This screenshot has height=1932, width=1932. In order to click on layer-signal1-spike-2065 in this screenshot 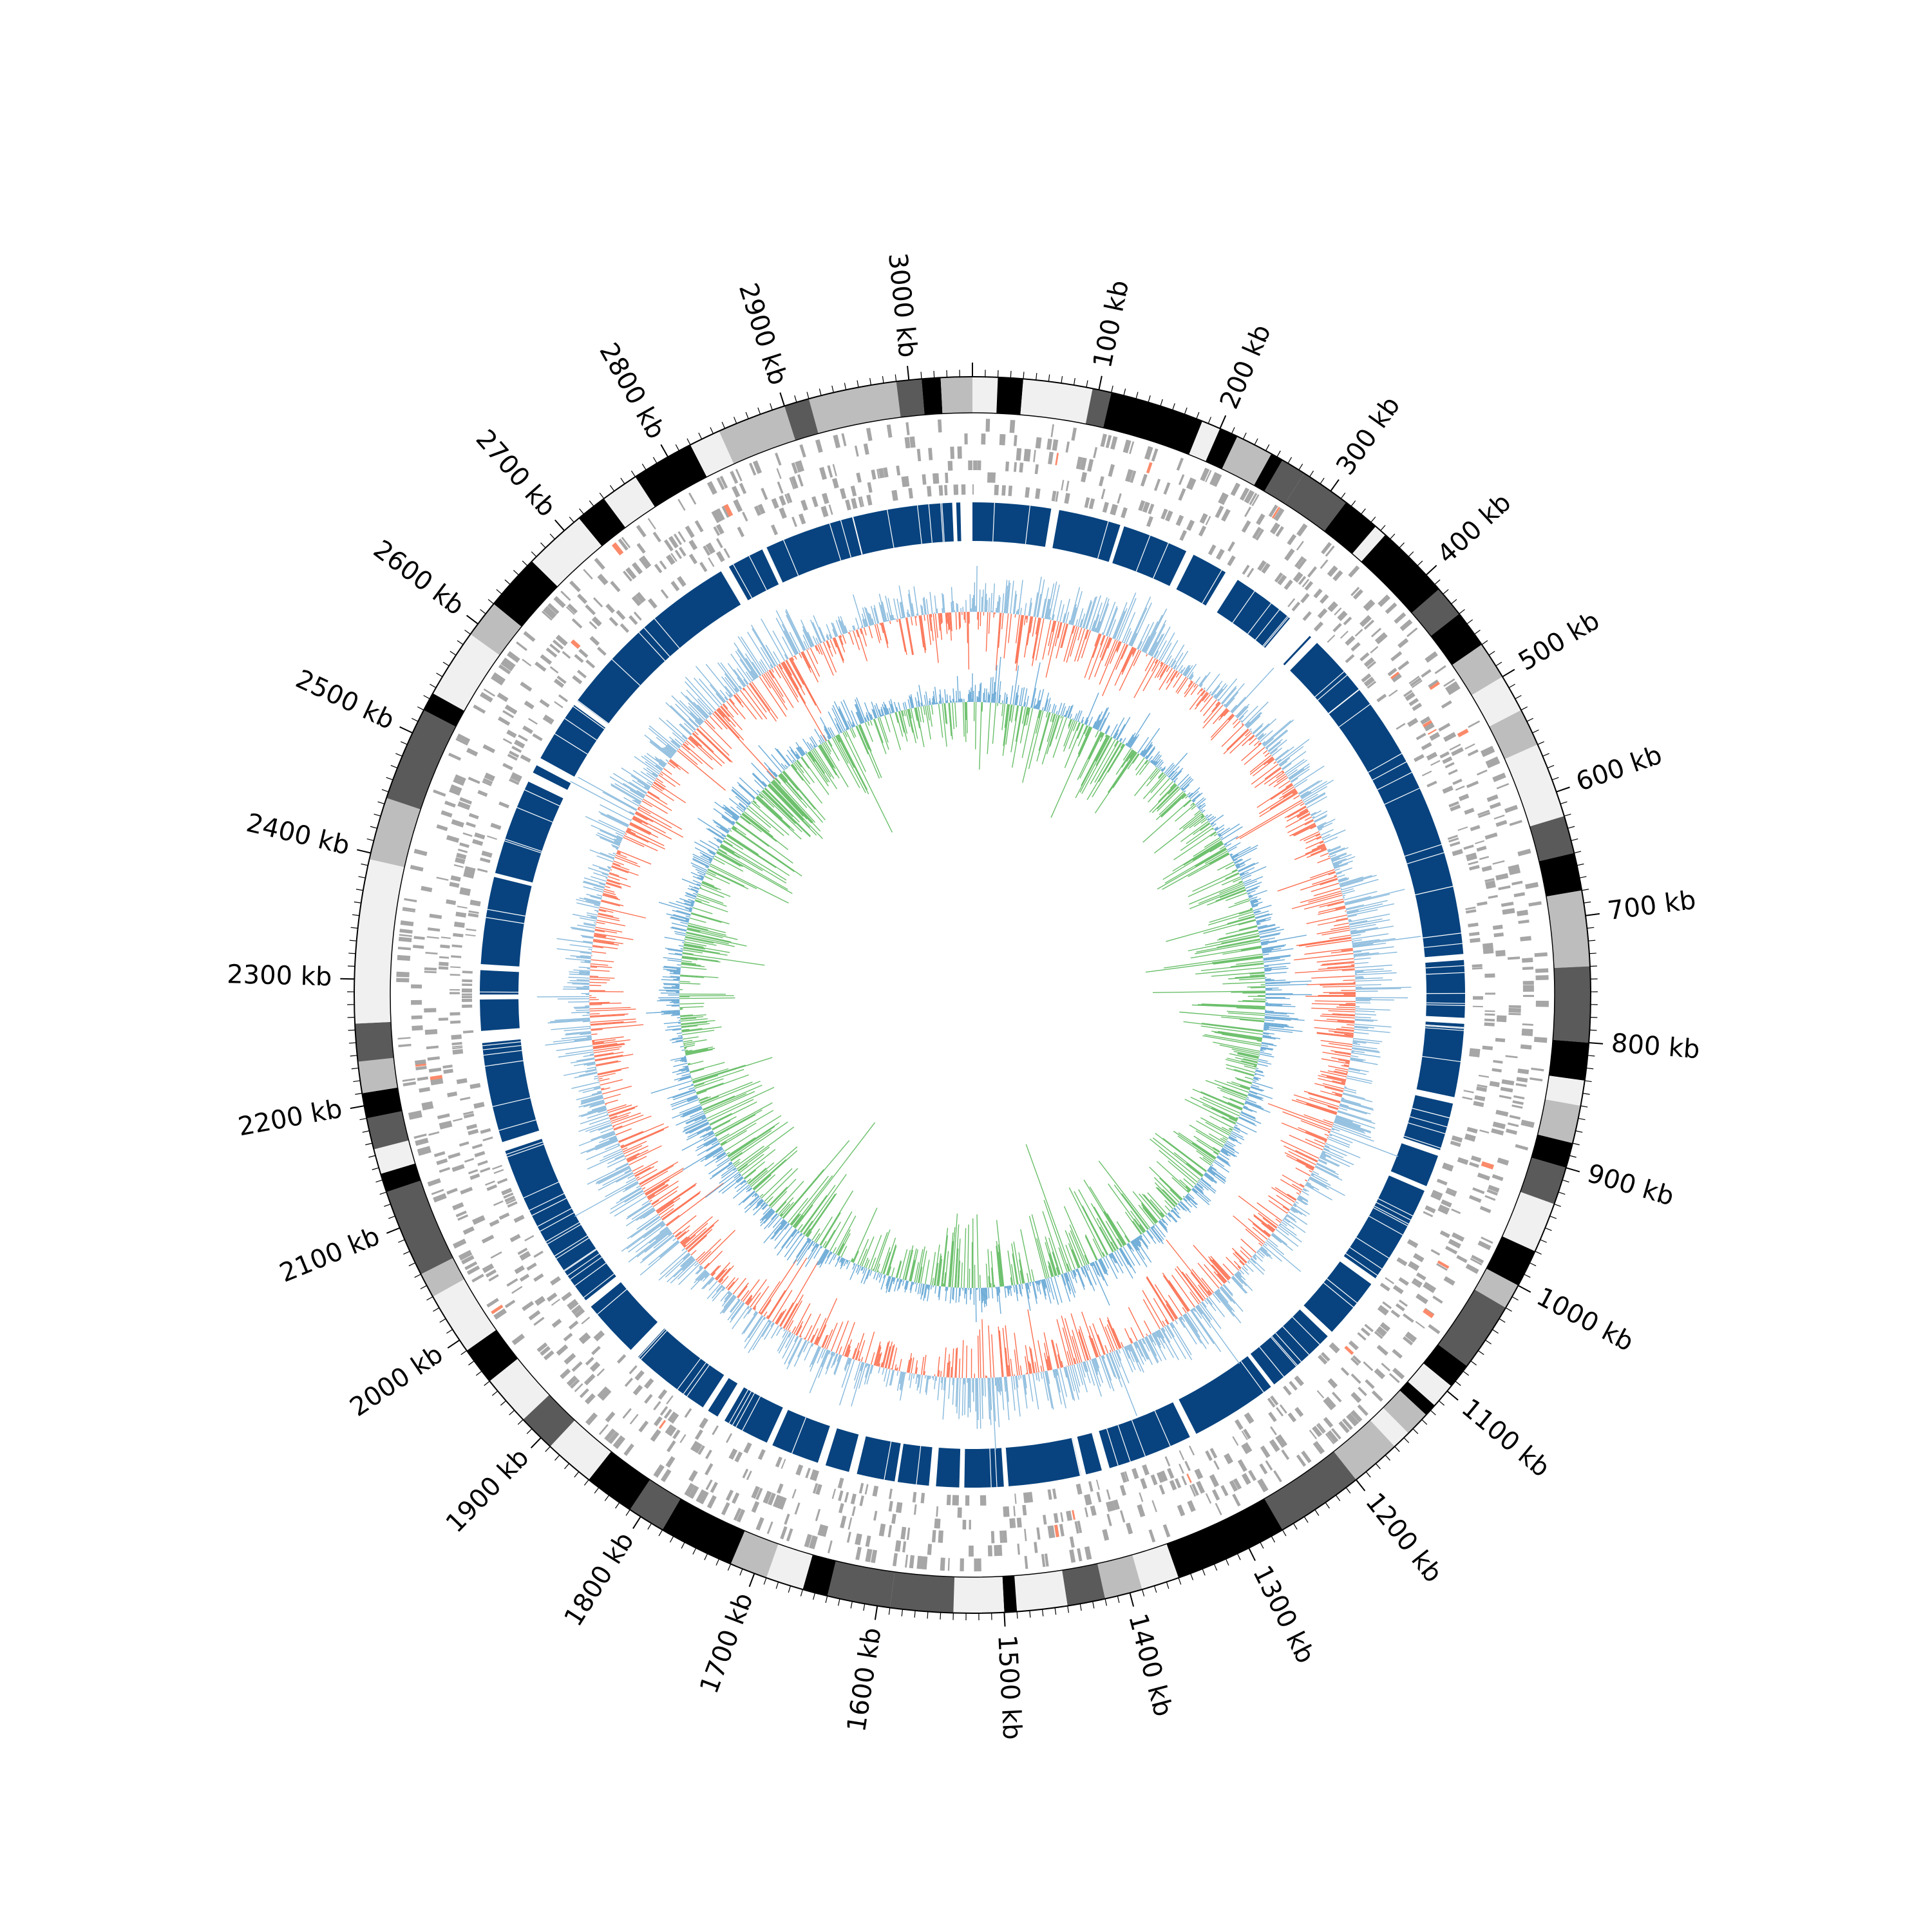, I will do `click(698, 702)`.